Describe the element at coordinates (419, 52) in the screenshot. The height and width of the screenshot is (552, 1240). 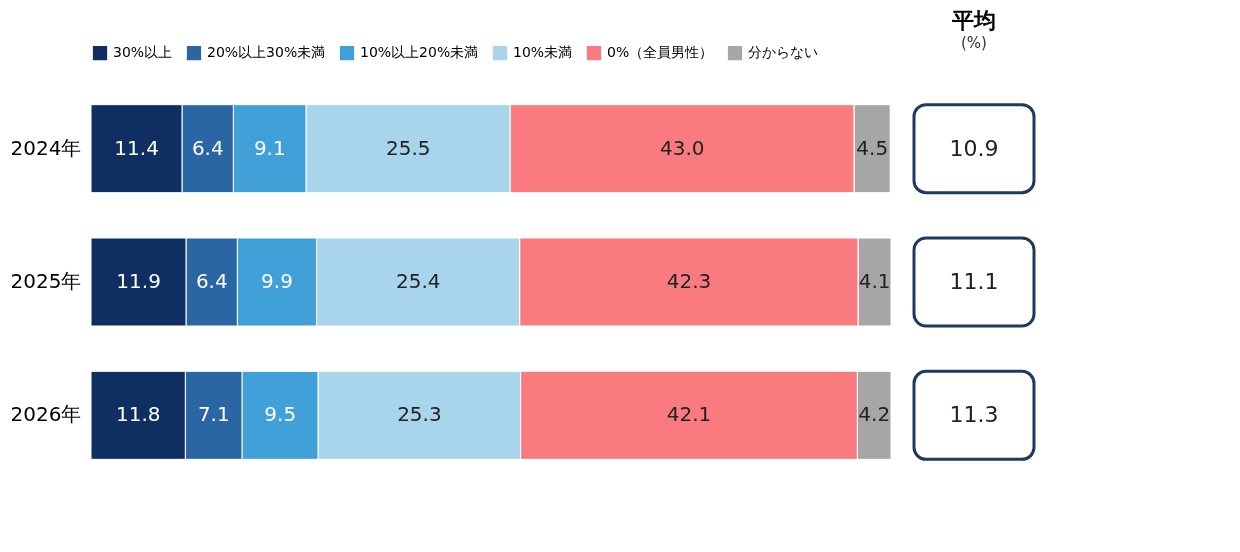
I see `legend-label: 10%以上20%未満` at that location.